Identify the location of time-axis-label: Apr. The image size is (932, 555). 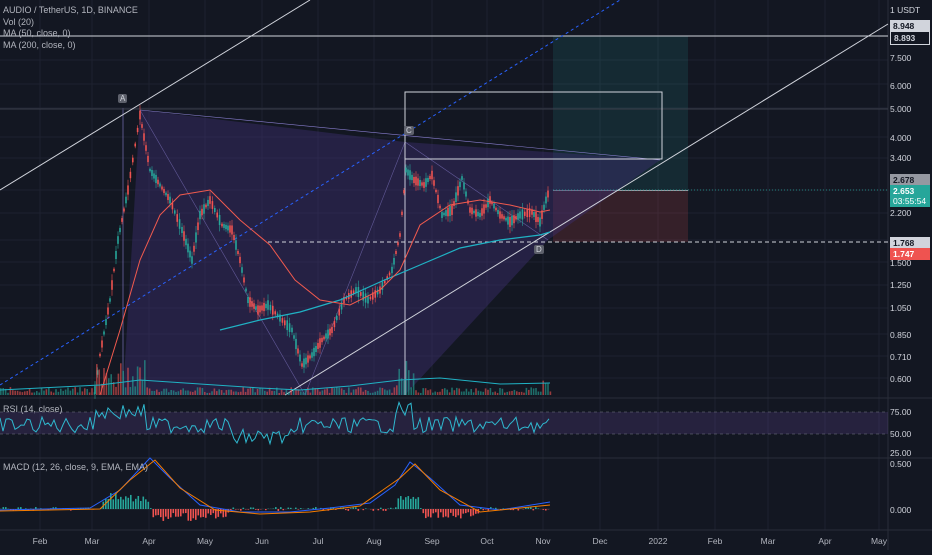
(824, 541).